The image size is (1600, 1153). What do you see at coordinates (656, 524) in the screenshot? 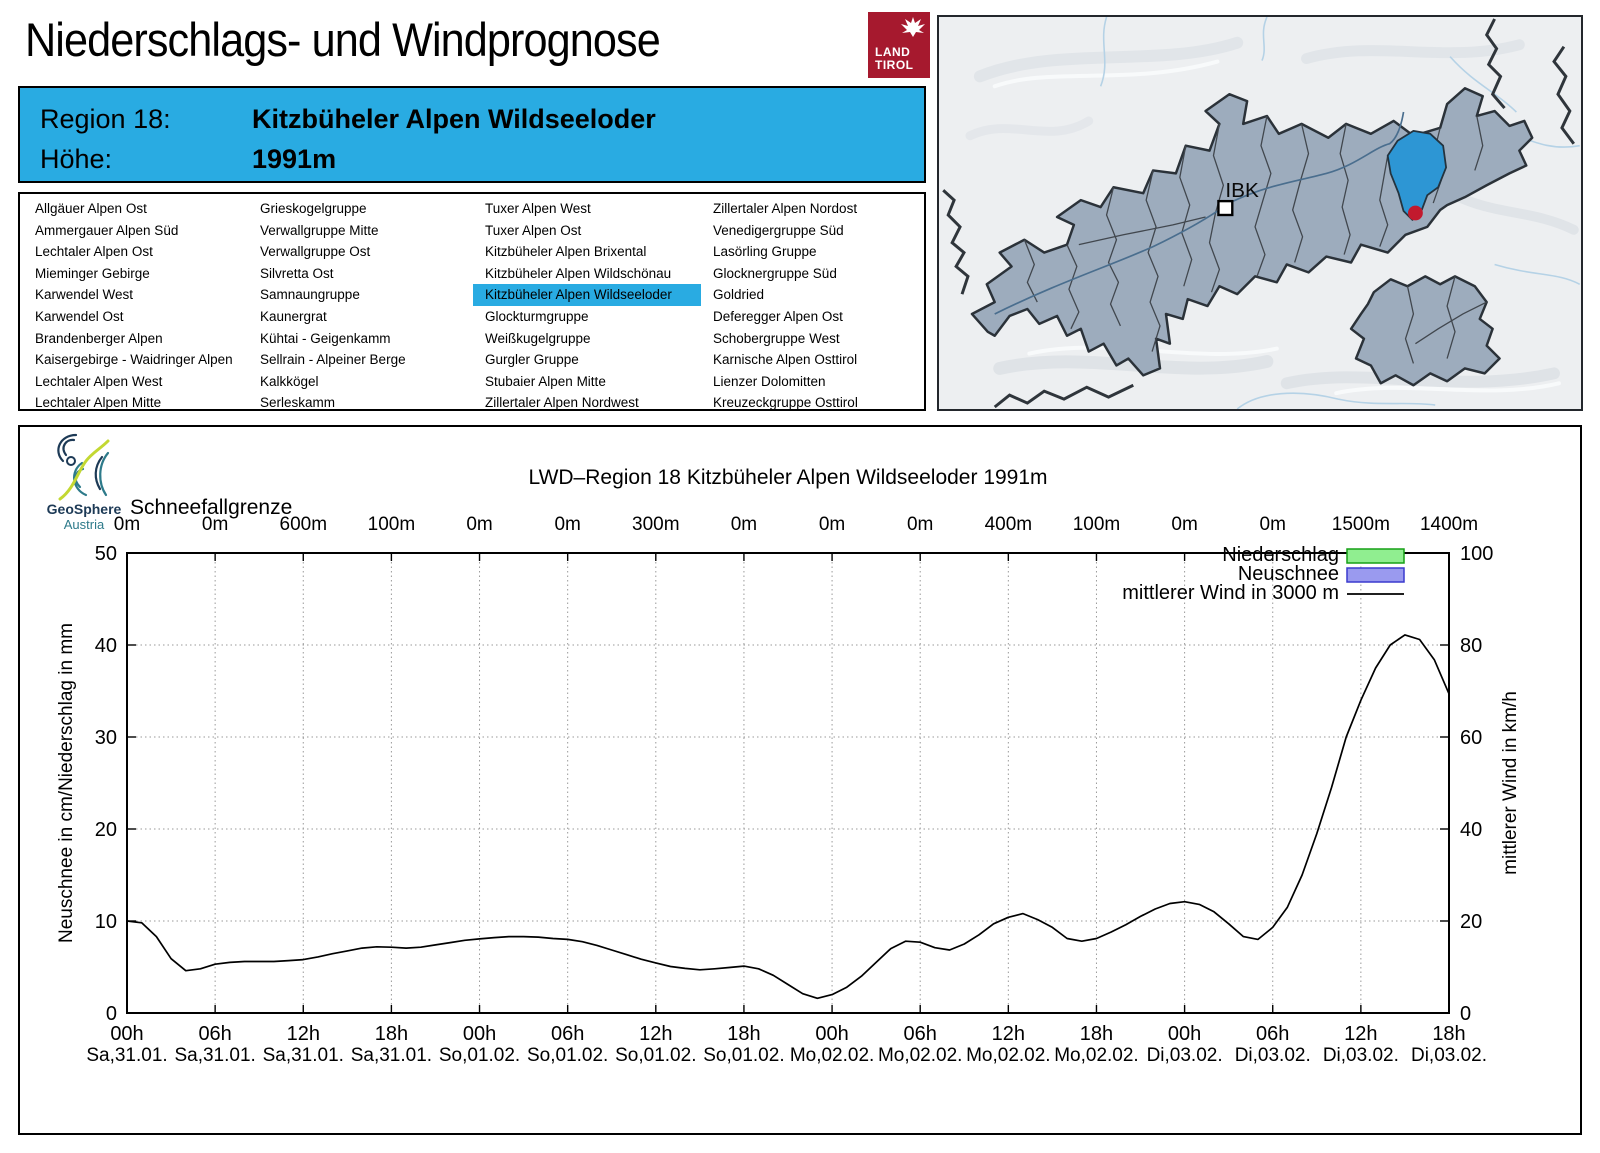
I see `snowline-value-label: 300m` at bounding box center [656, 524].